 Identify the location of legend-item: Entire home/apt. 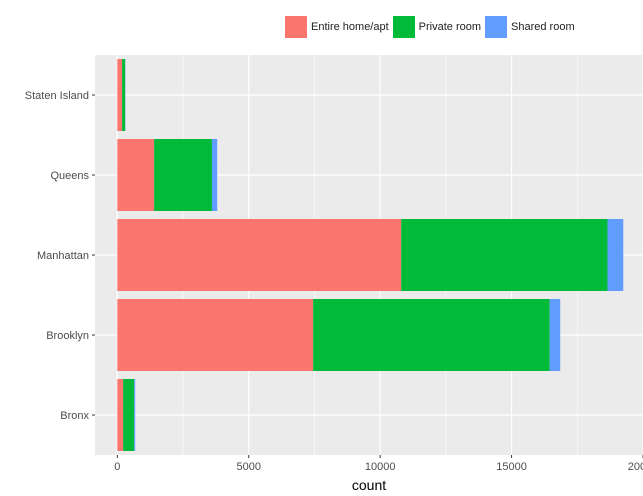
(337, 27).